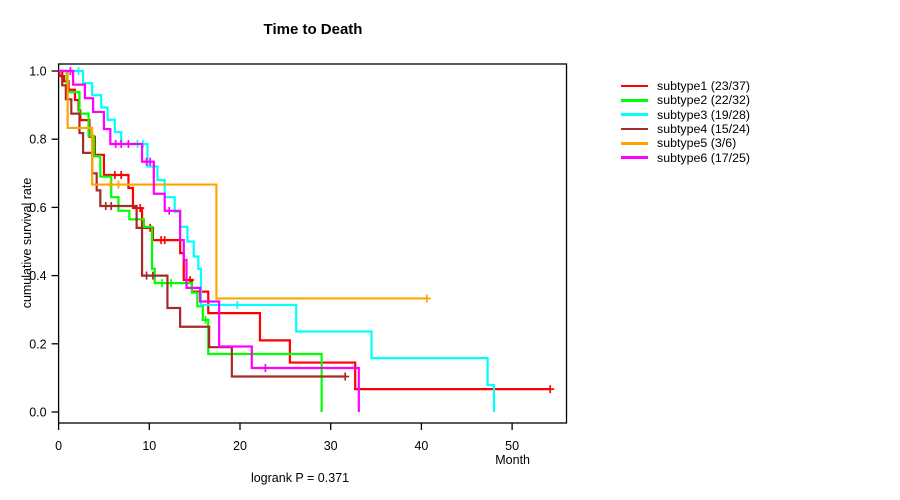 This screenshot has width=900, height=500. Describe the element at coordinates (37, 413) in the screenshot. I see `y-tick-label: 0.0` at that location.